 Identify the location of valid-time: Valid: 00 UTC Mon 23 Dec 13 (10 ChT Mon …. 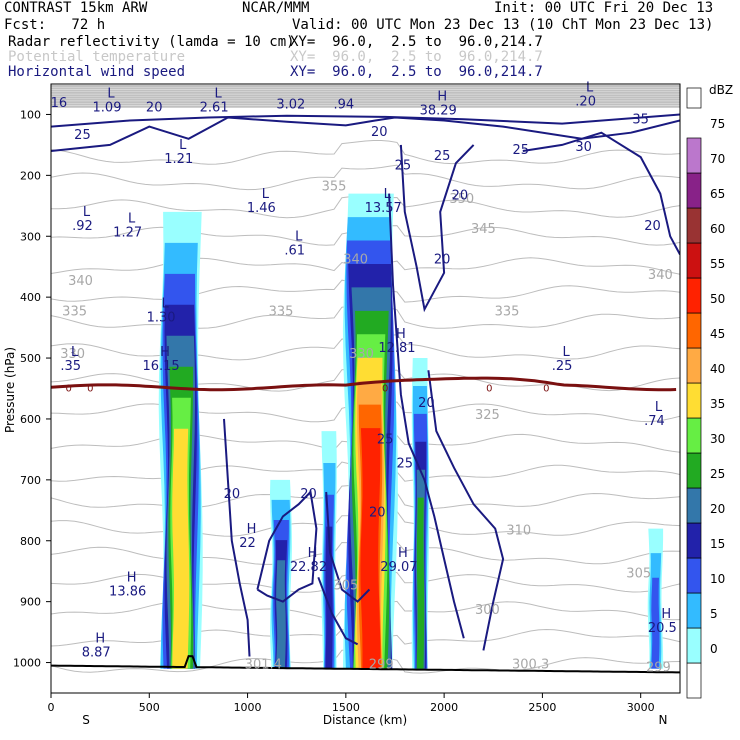
(503, 25).